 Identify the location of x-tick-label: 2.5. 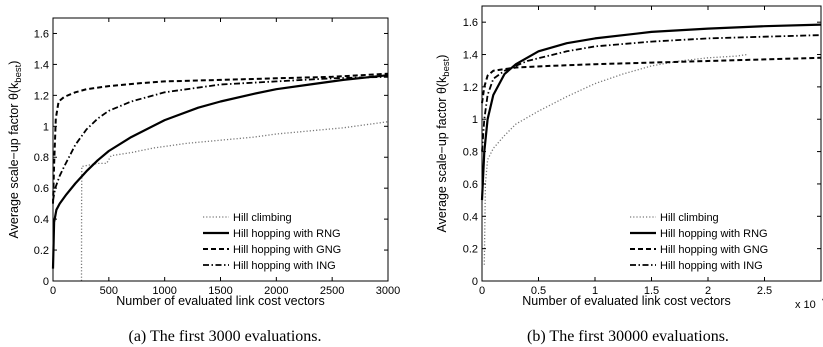
(764, 291).